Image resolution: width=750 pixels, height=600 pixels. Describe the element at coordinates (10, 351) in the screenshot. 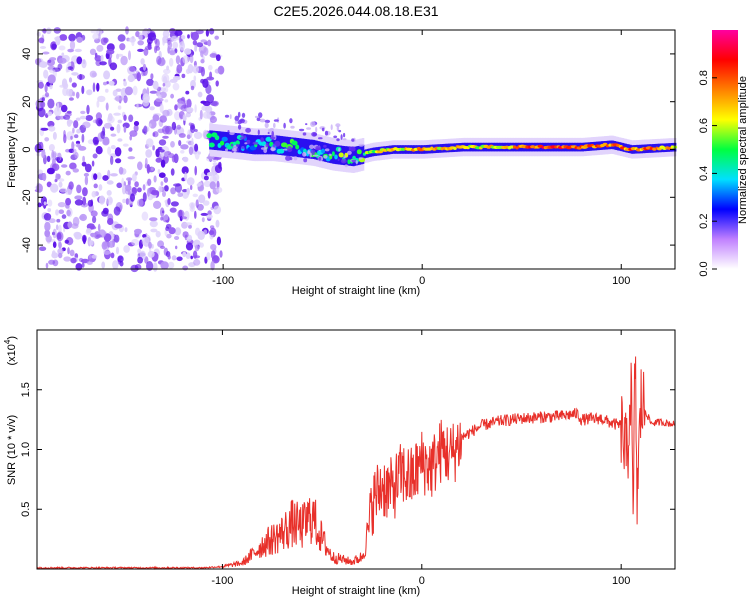

I see `snr-scale-label: (x104)` at that location.